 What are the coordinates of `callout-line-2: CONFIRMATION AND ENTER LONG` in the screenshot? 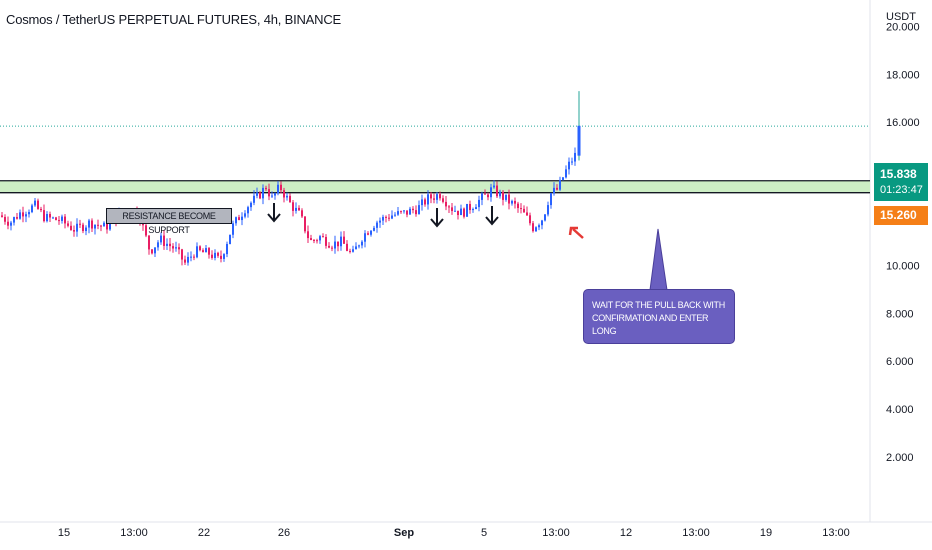 It's located at (650, 324).